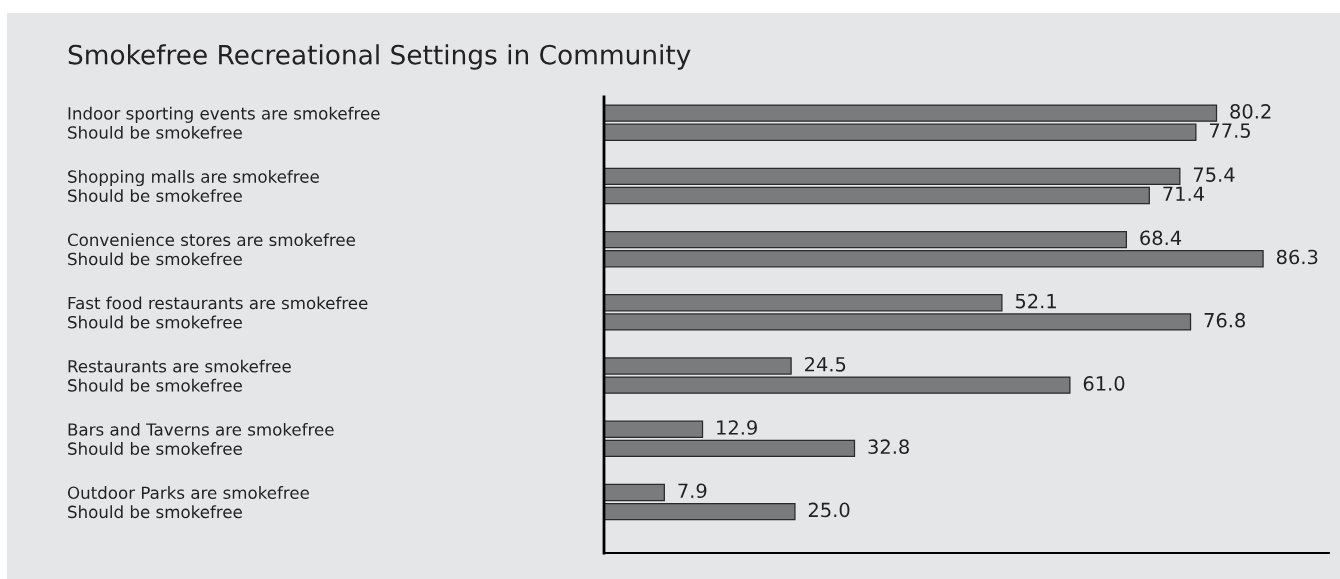 This screenshot has width=1340, height=579. Describe the element at coordinates (1297, 257) in the screenshot. I see `data-label: 86.3` at that location.